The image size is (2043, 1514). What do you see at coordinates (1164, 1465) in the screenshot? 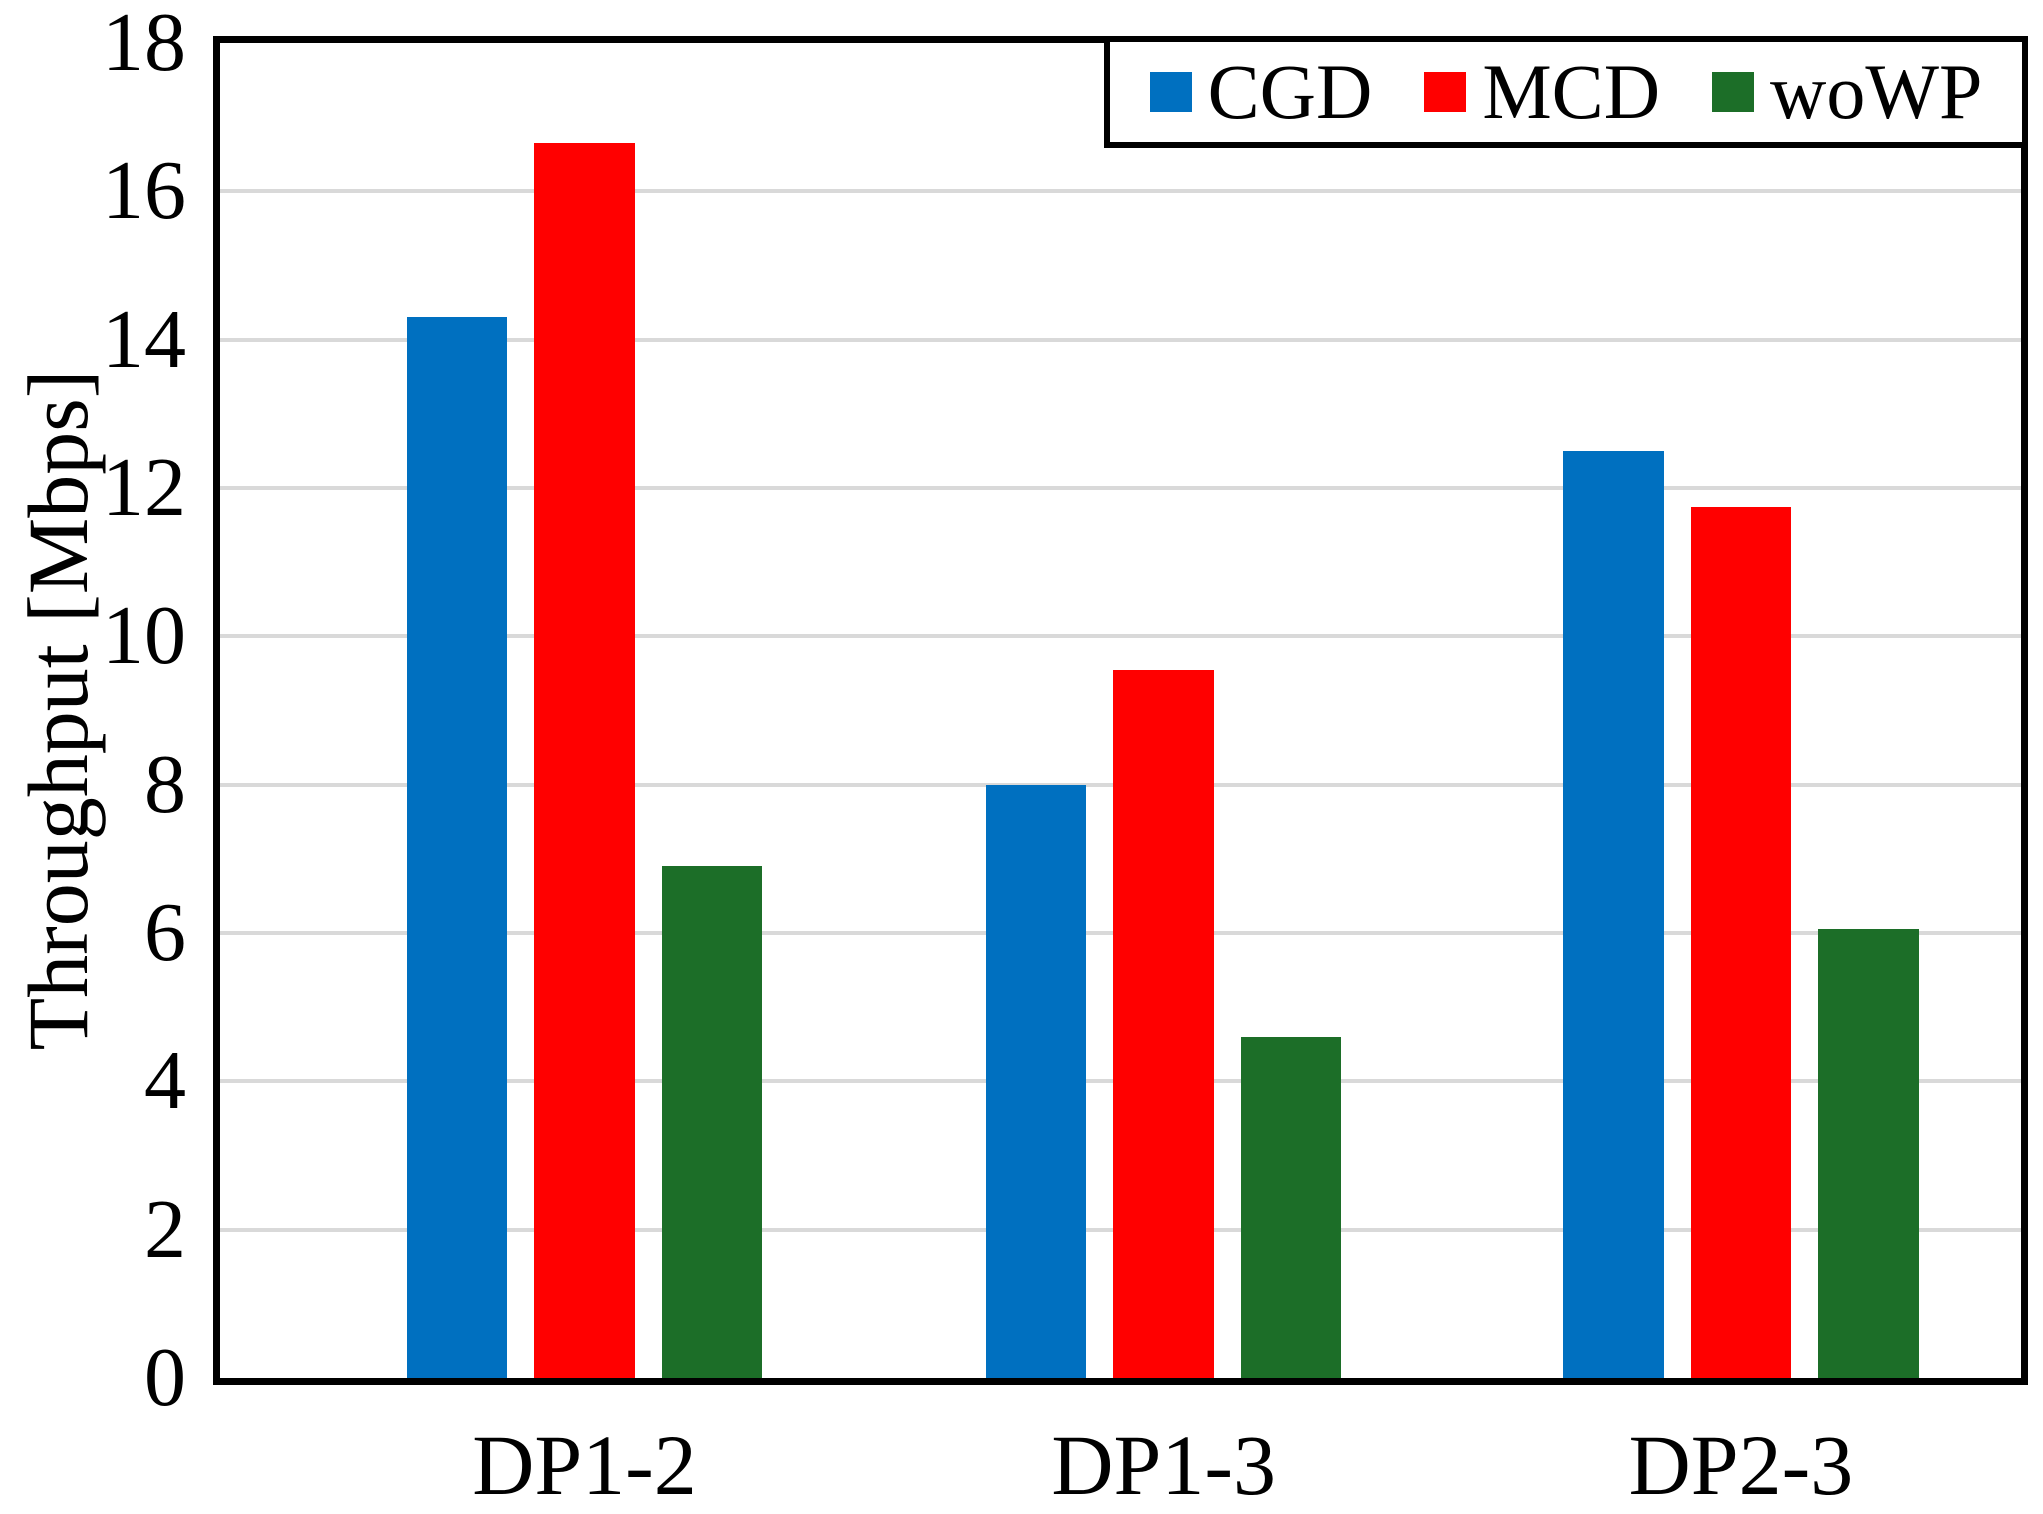
I see `x-category-label-dp1-3: DP1-3` at bounding box center [1164, 1465].